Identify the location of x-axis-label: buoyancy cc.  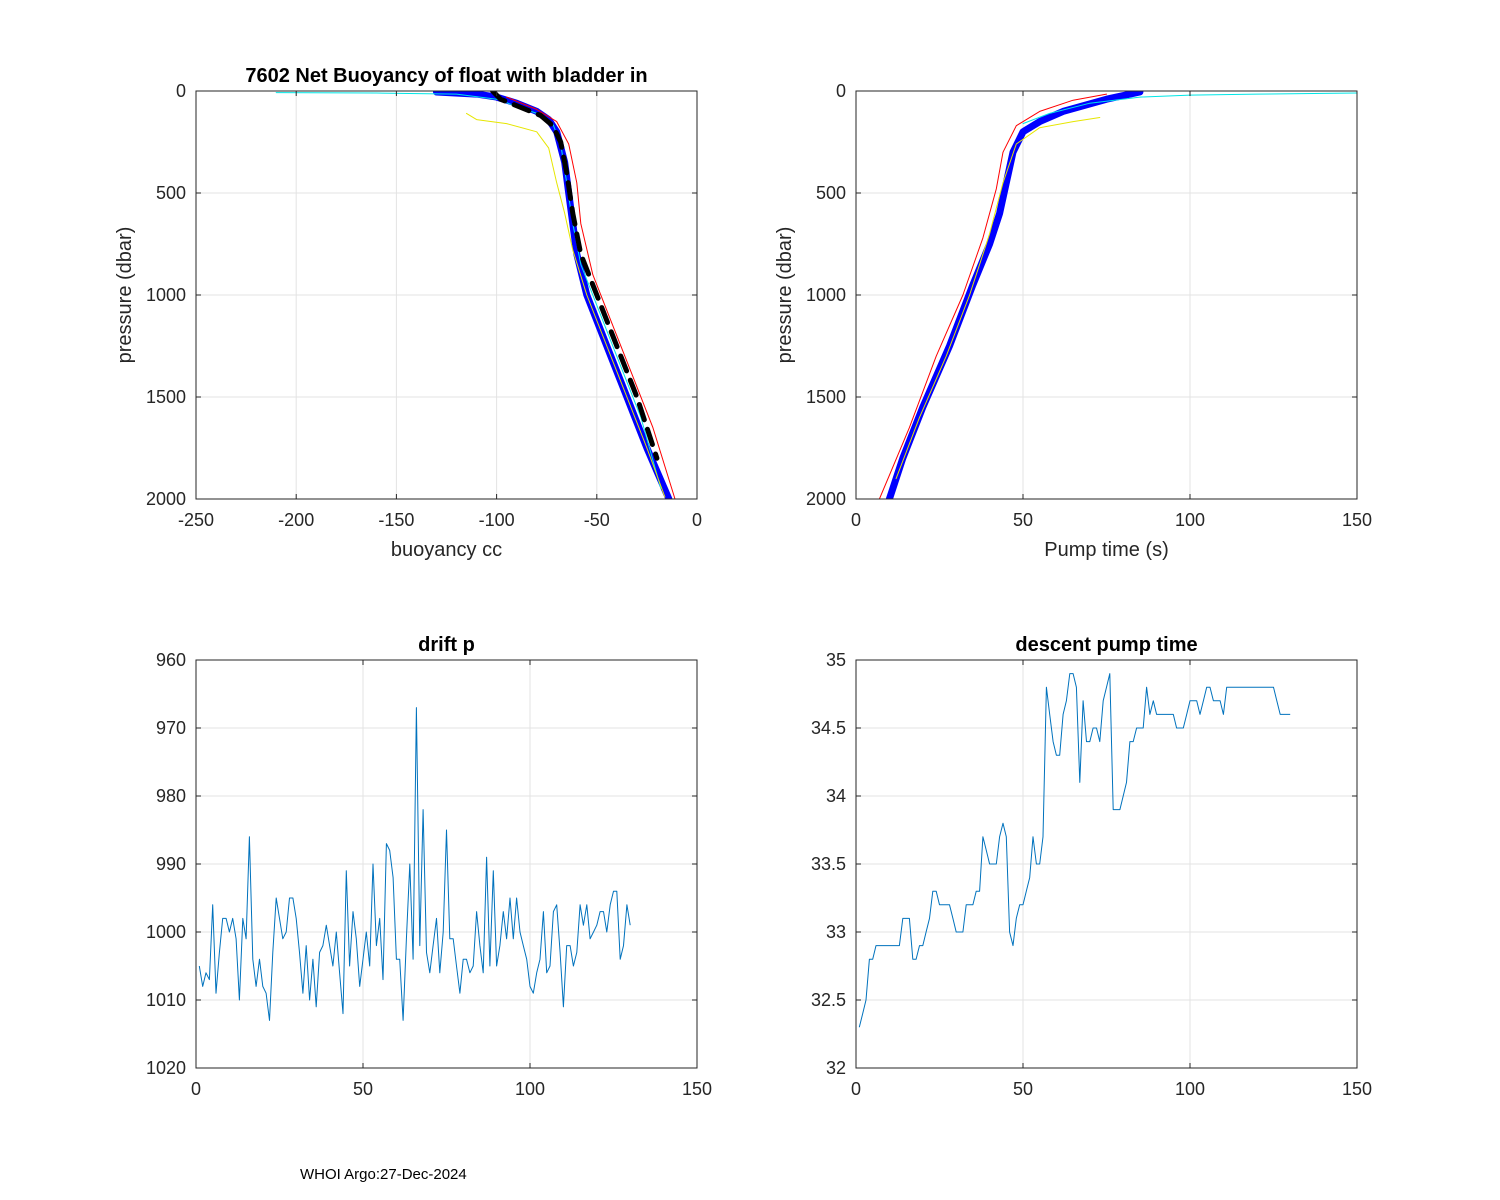
(446, 550).